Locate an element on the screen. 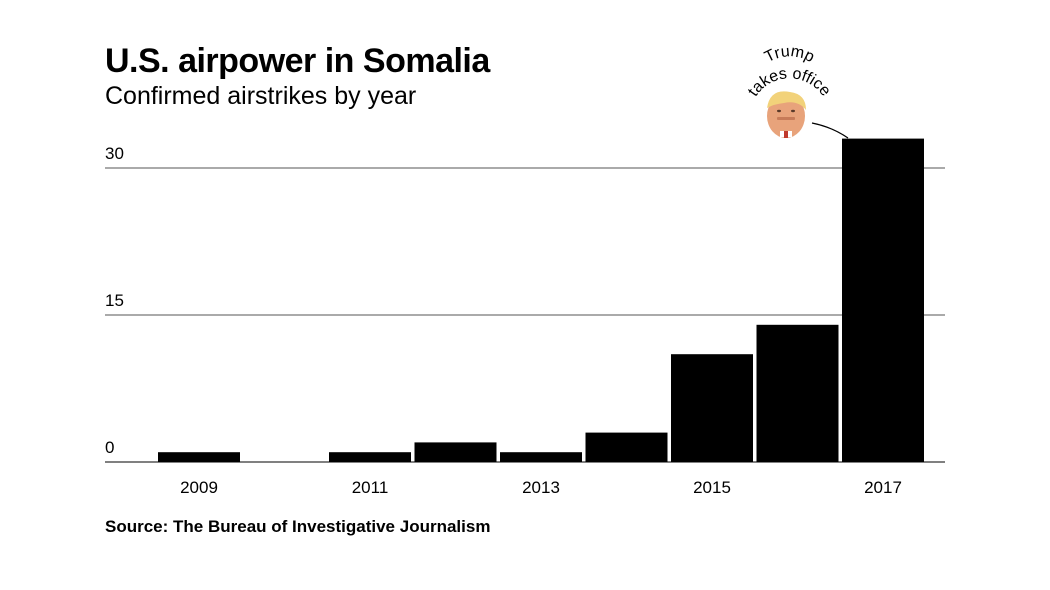 The width and height of the screenshot is (1050, 590). bar-2016 is located at coordinates (797, 393).